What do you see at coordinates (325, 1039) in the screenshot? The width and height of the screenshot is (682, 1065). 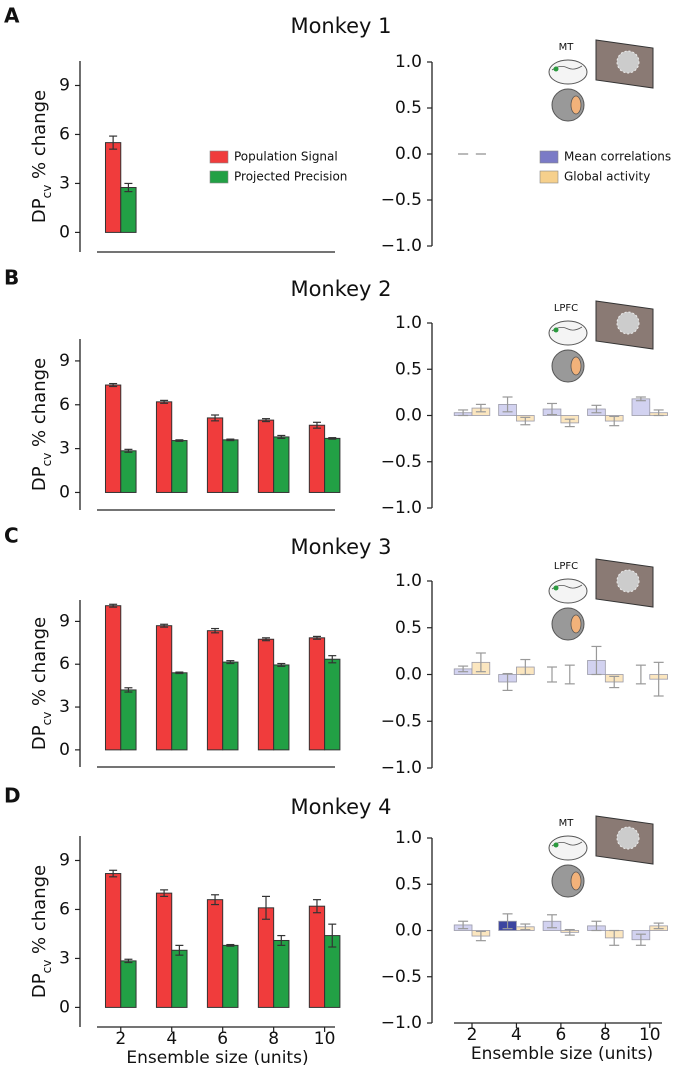 I see `x-tick-label: 10` at bounding box center [325, 1039].